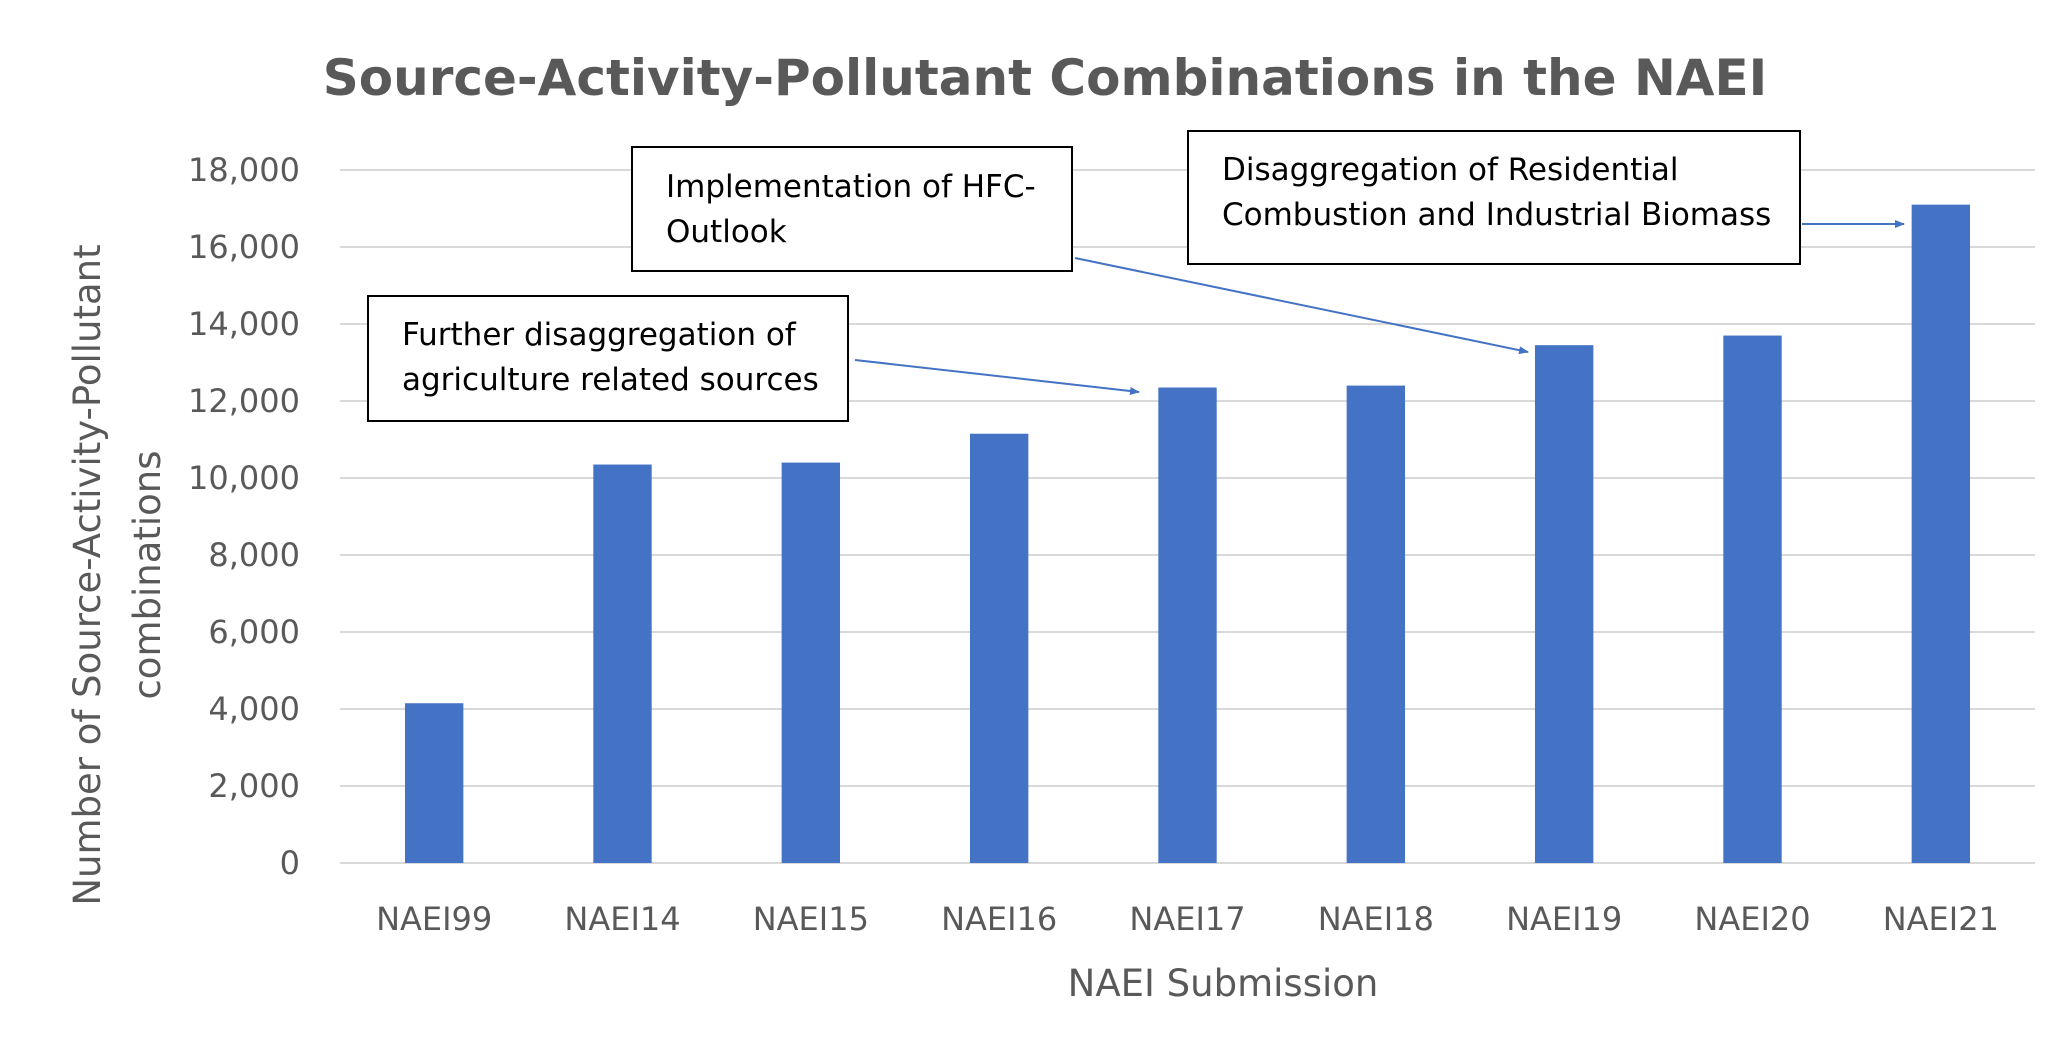 The image size is (2068, 1059). I want to click on x-tick-label: NAEI19, so click(1564, 919).